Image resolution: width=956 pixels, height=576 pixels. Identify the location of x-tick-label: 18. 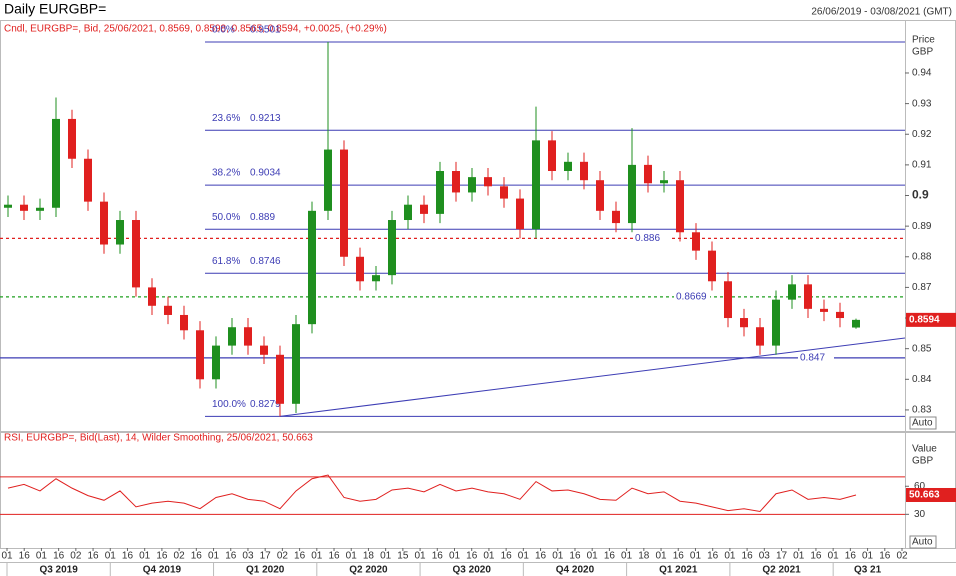
(369, 556).